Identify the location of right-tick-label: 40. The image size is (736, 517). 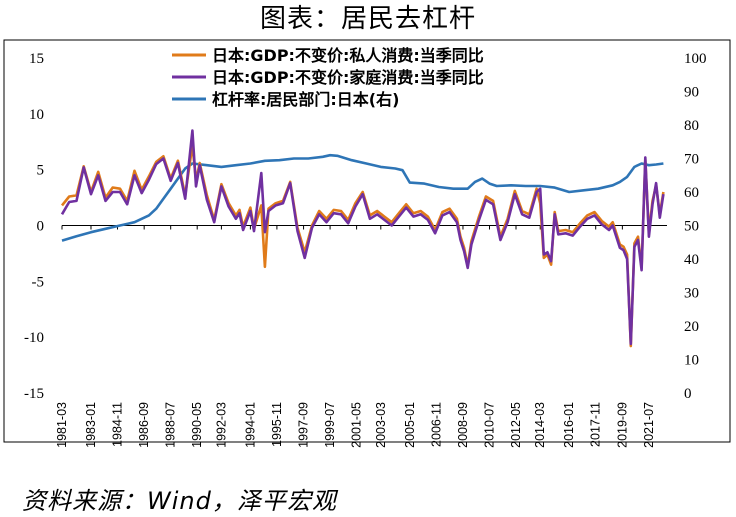
(691, 260).